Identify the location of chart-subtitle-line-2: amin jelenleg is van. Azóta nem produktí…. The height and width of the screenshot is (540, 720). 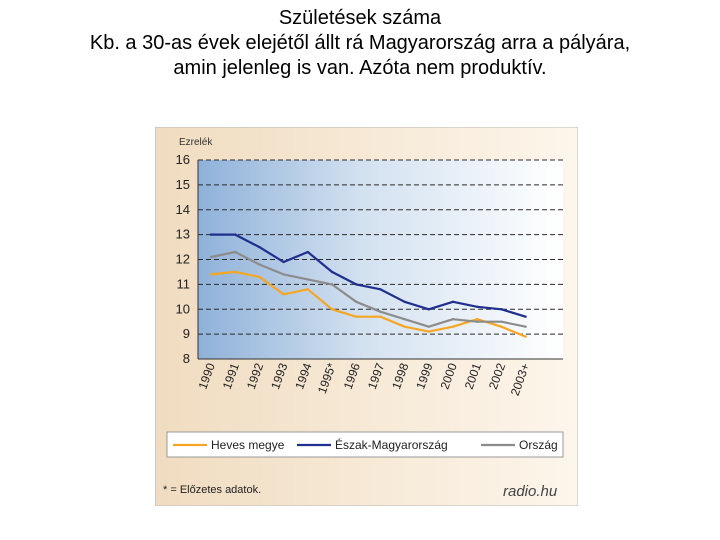
(360, 68).